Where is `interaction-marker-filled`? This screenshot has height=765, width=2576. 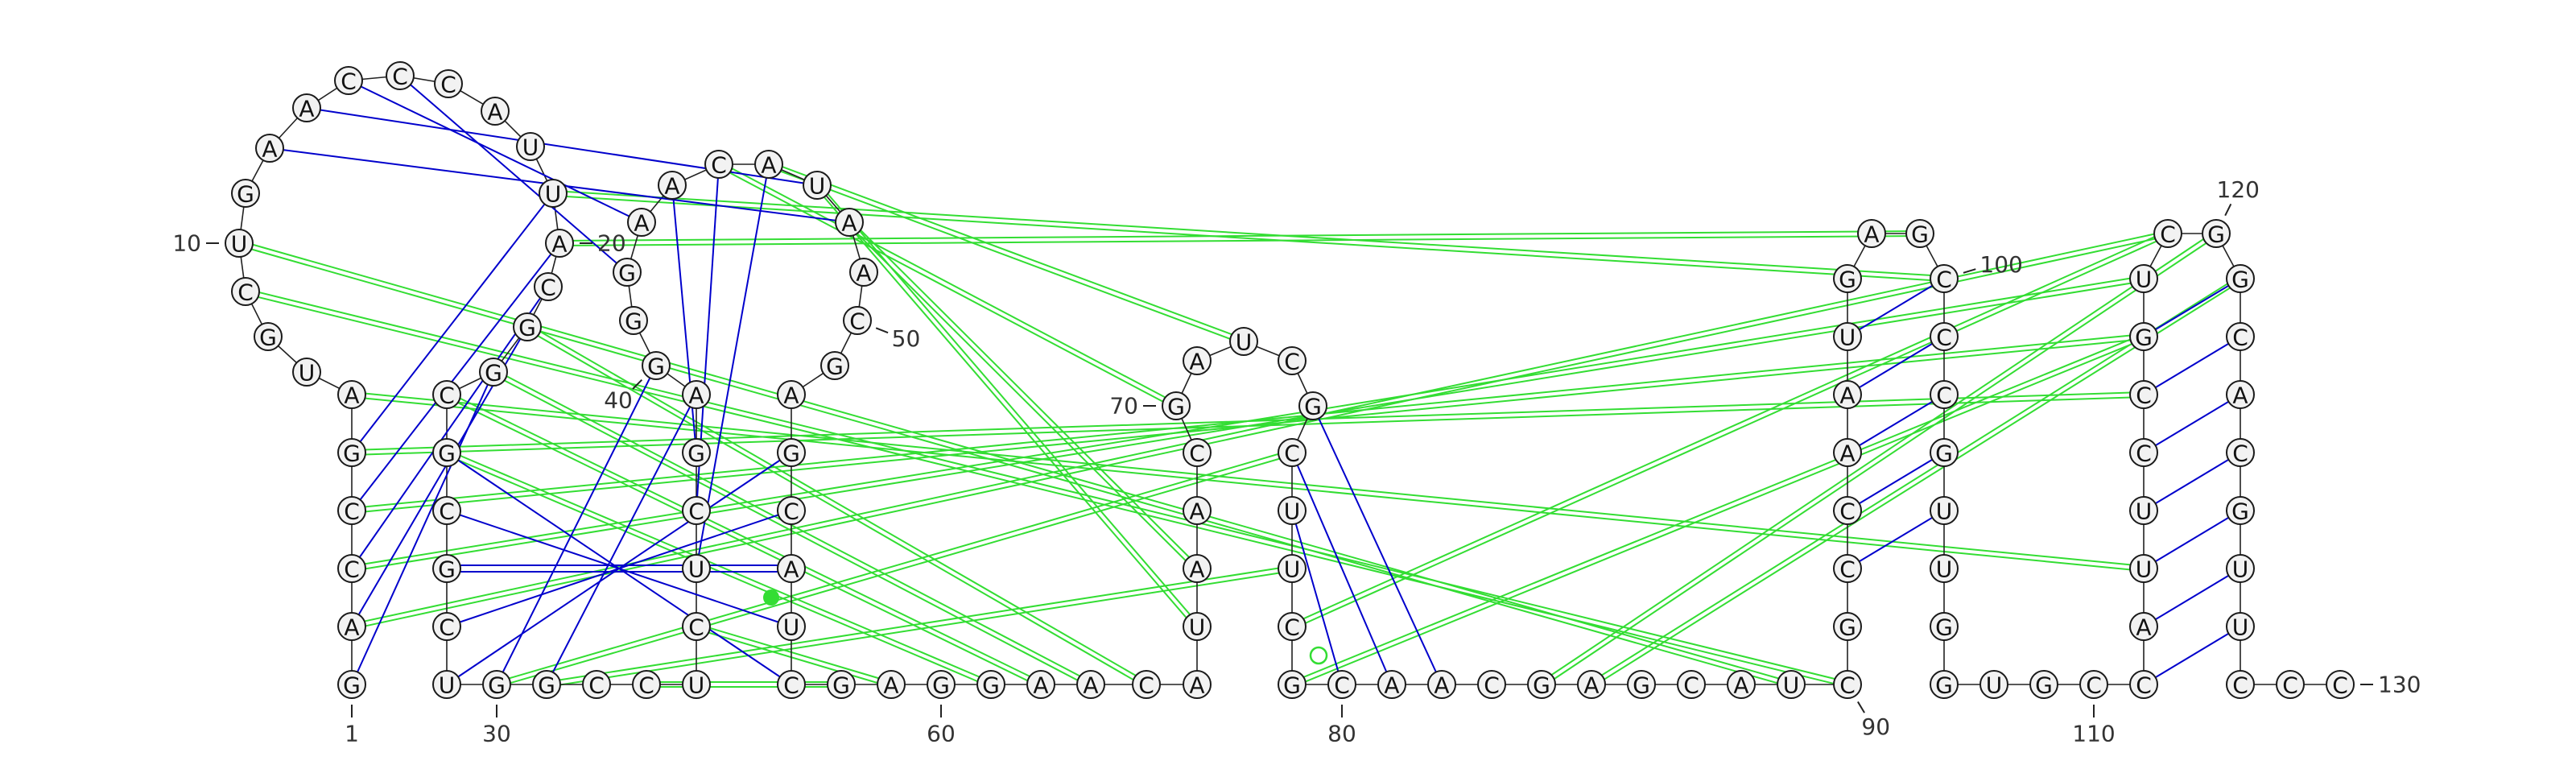 interaction-marker-filled is located at coordinates (771, 597).